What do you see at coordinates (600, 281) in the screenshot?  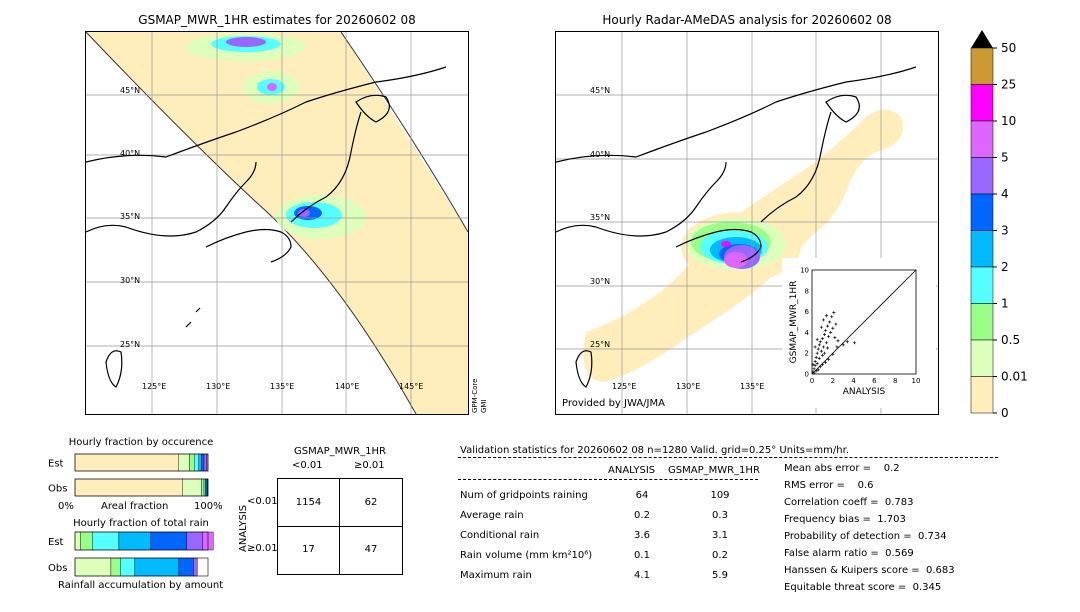 I see `right-lat-label-30: 30°N` at bounding box center [600, 281].